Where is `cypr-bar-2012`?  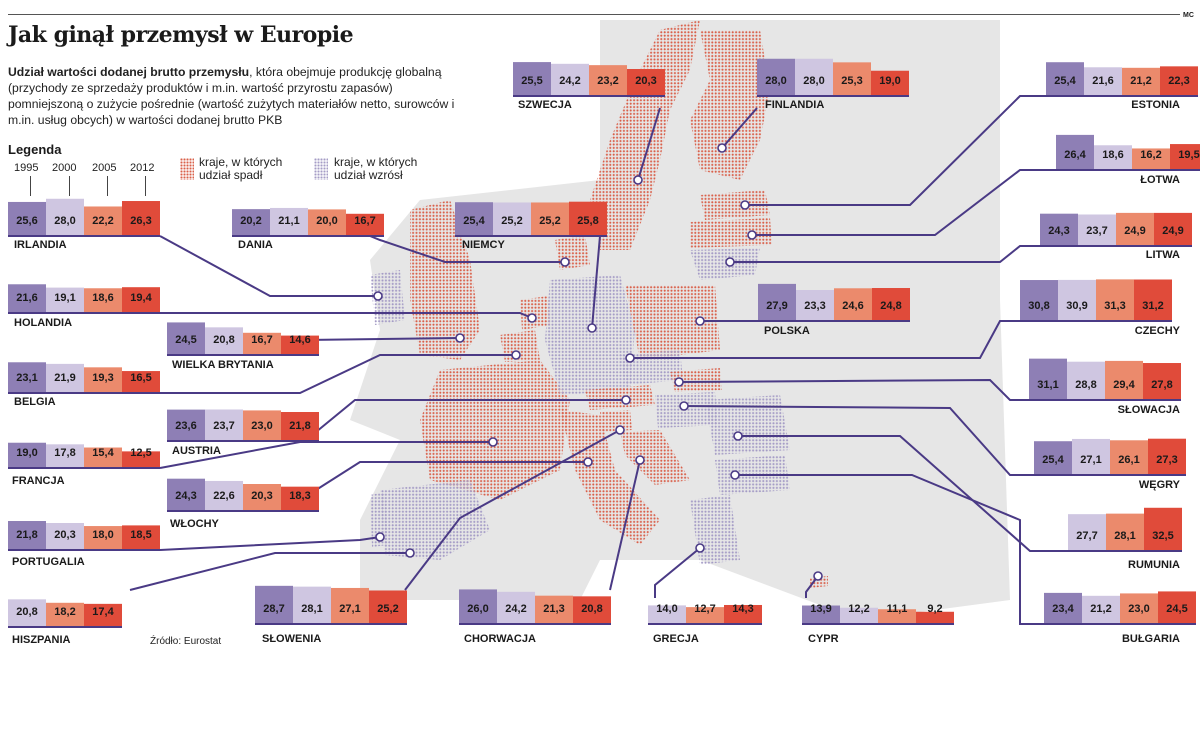 cypr-bar-2012 is located at coordinates (935, 617).